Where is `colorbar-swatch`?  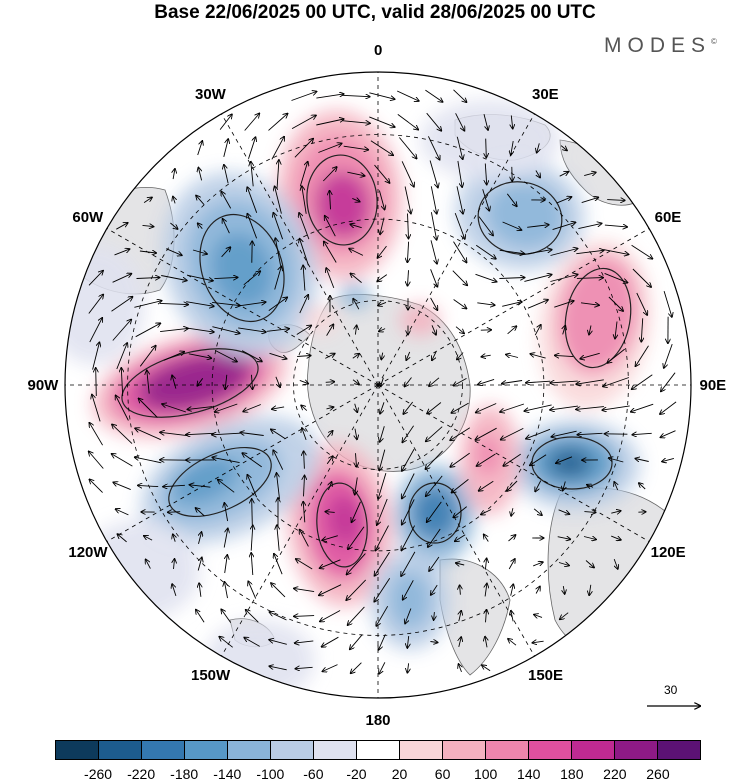 colorbar-swatch is located at coordinates (292, 750).